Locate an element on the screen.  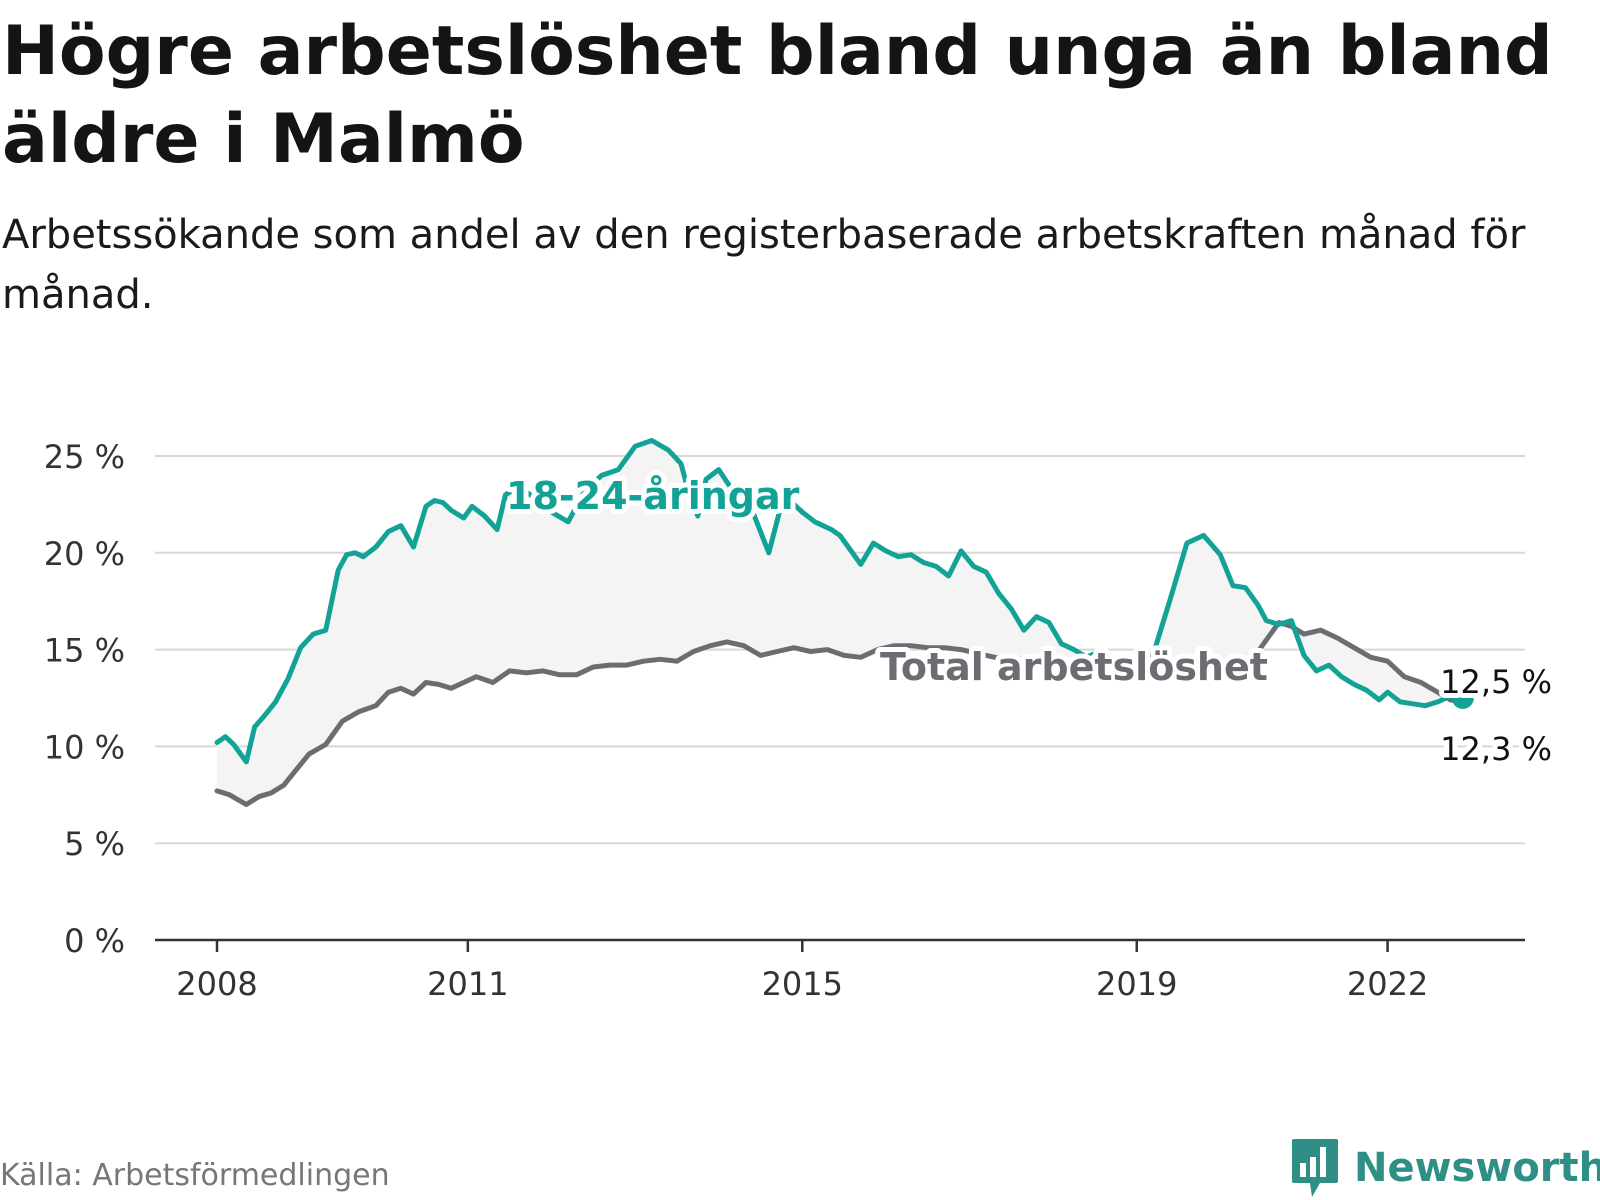
x-tick-label: 2022 is located at coordinates (1387, 984).